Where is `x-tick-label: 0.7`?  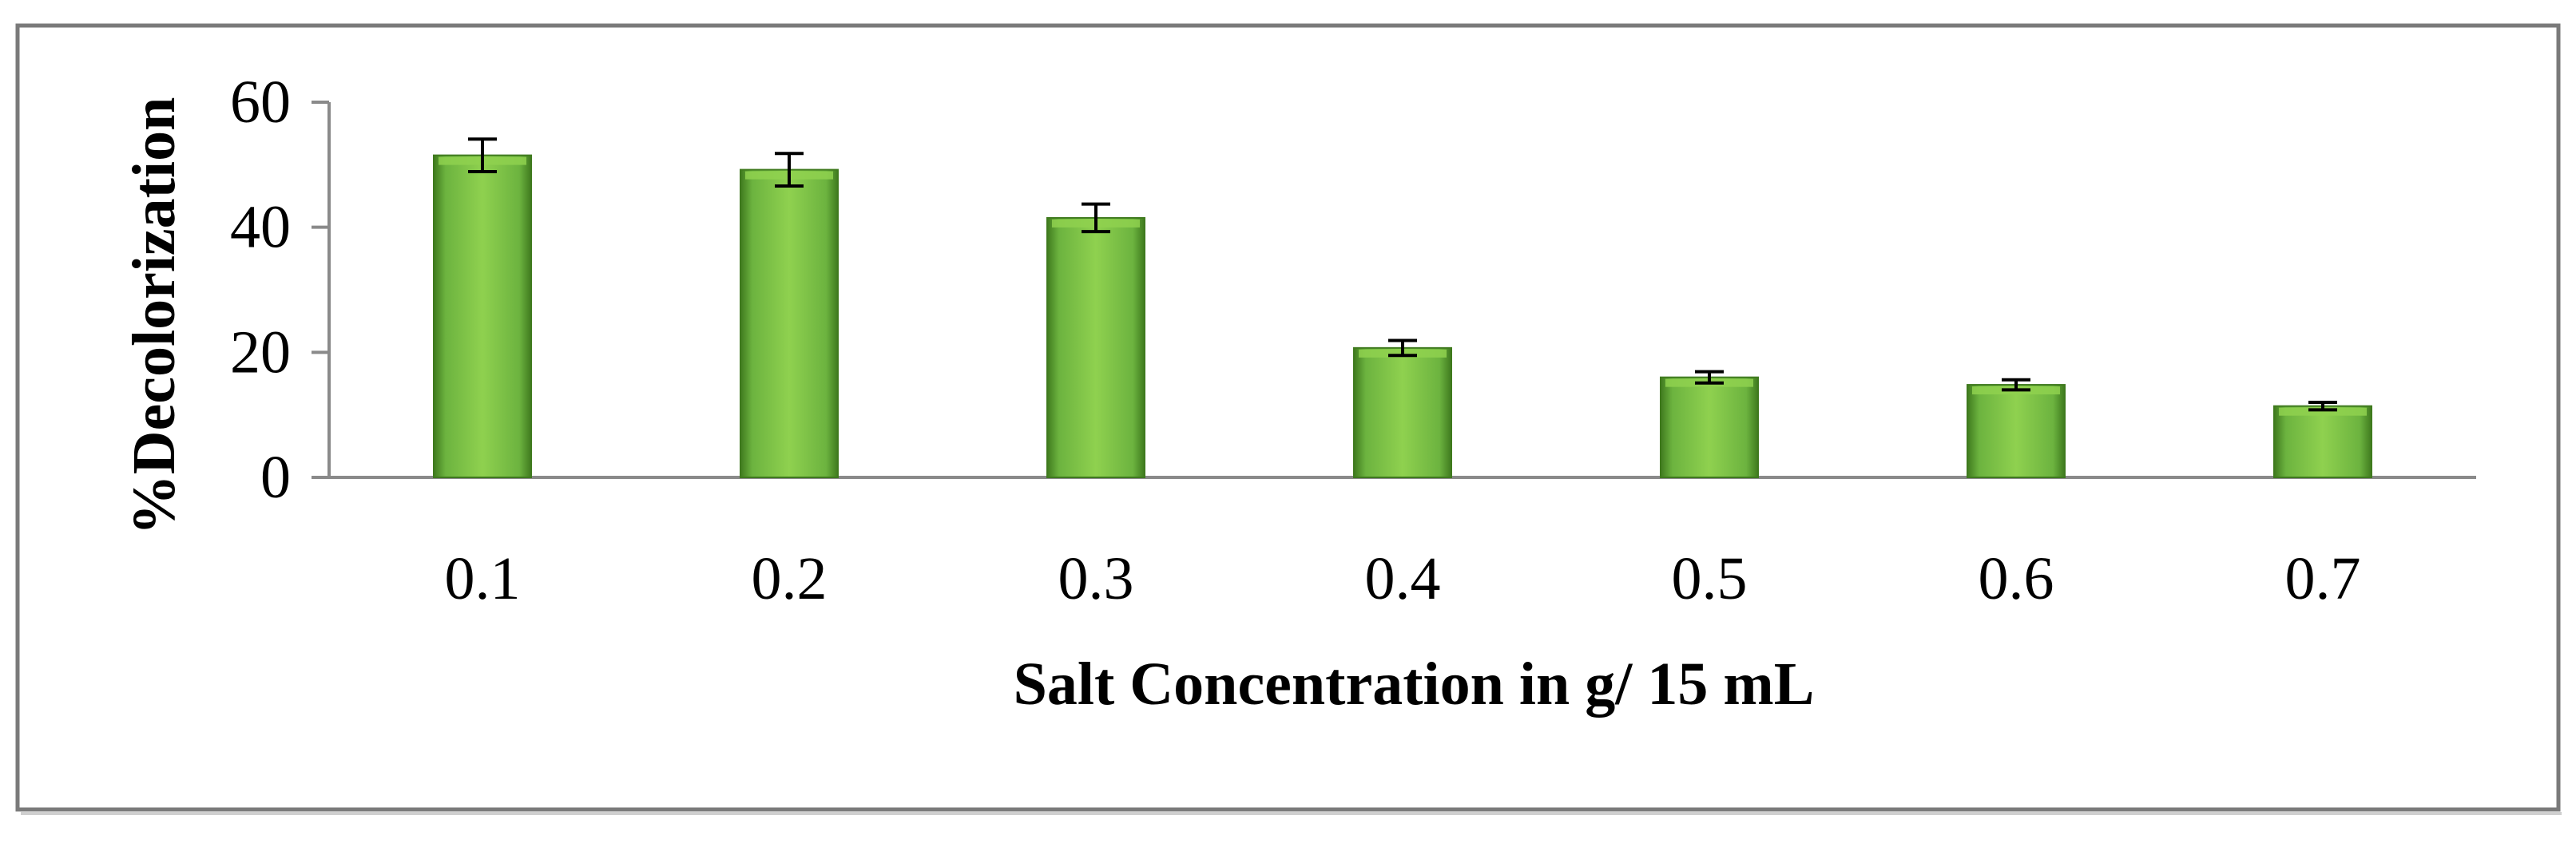 x-tick-label: 0.7 is located at coordinates (2323, 578).